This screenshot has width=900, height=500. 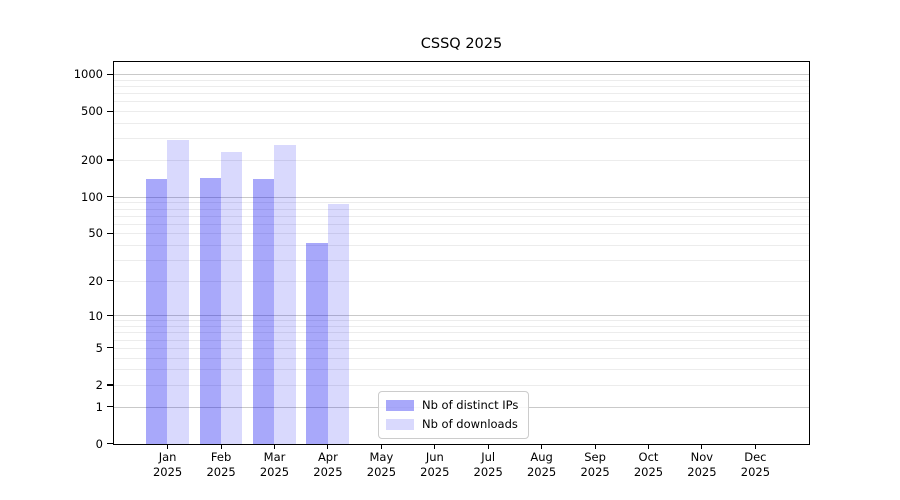 I want to click on legend-entry-downloads: Nb of downloads, so click(x=452, y=424).